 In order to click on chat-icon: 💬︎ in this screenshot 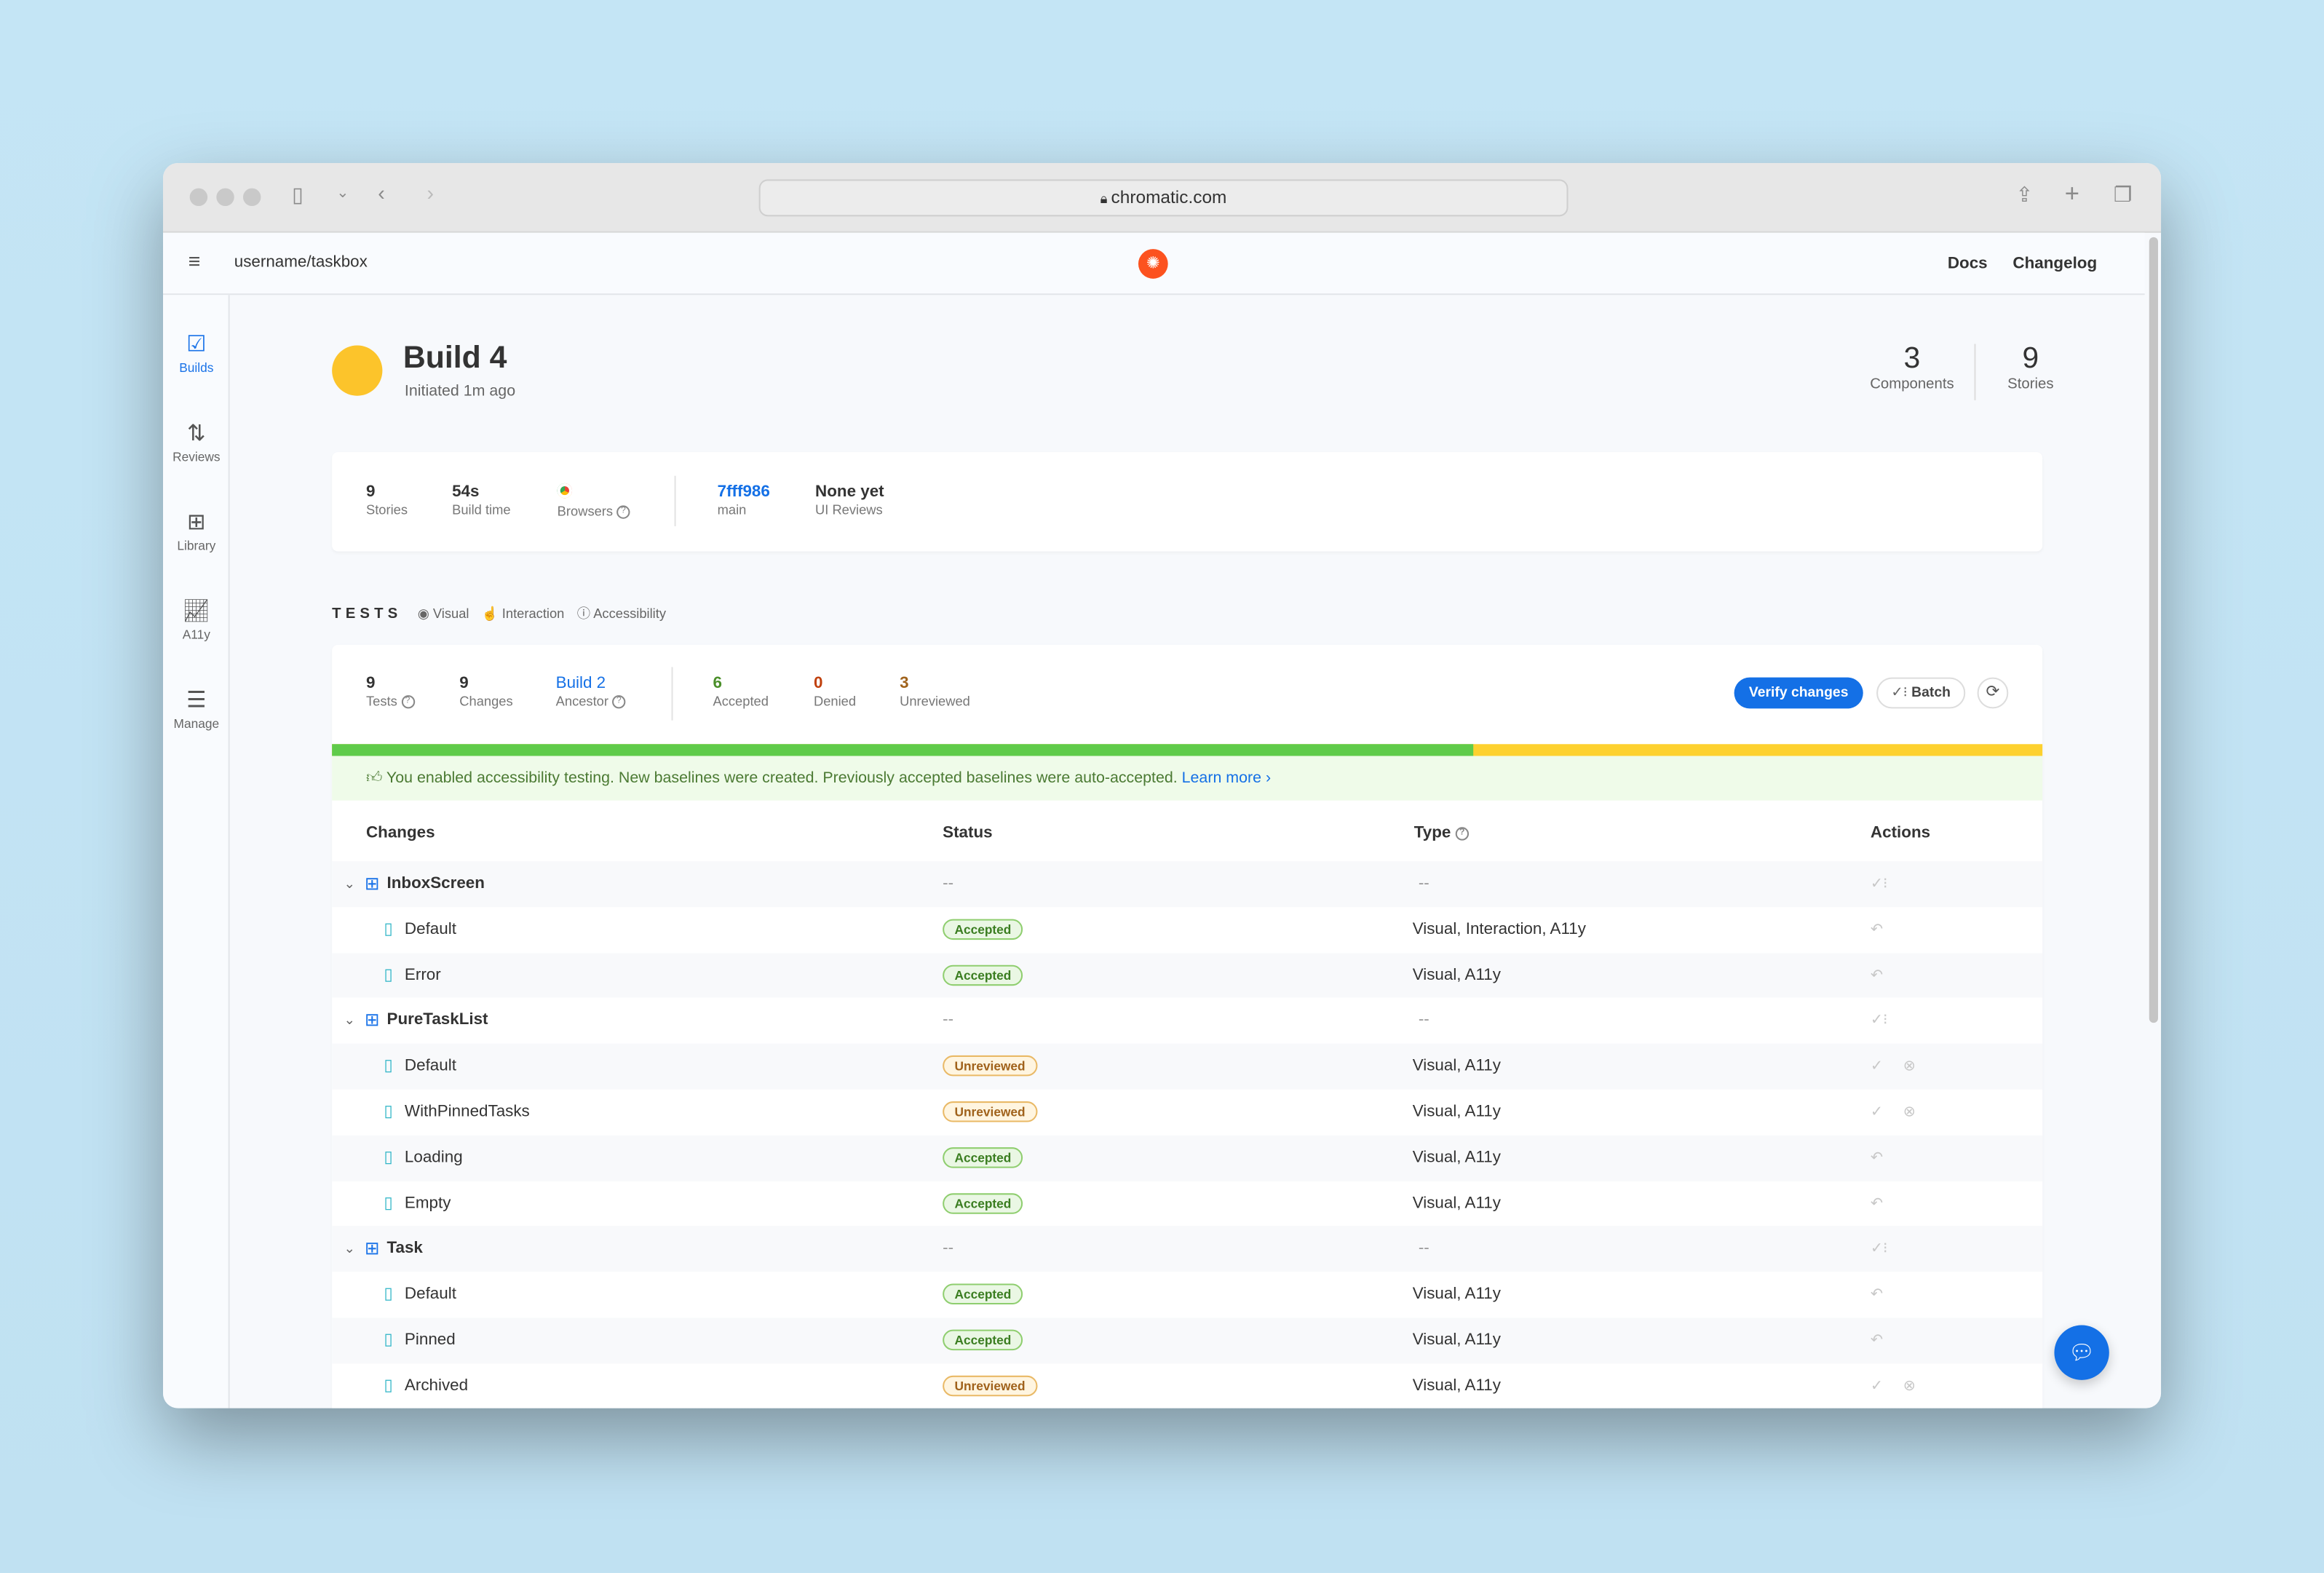, I will do `click(2081, 1353)`.